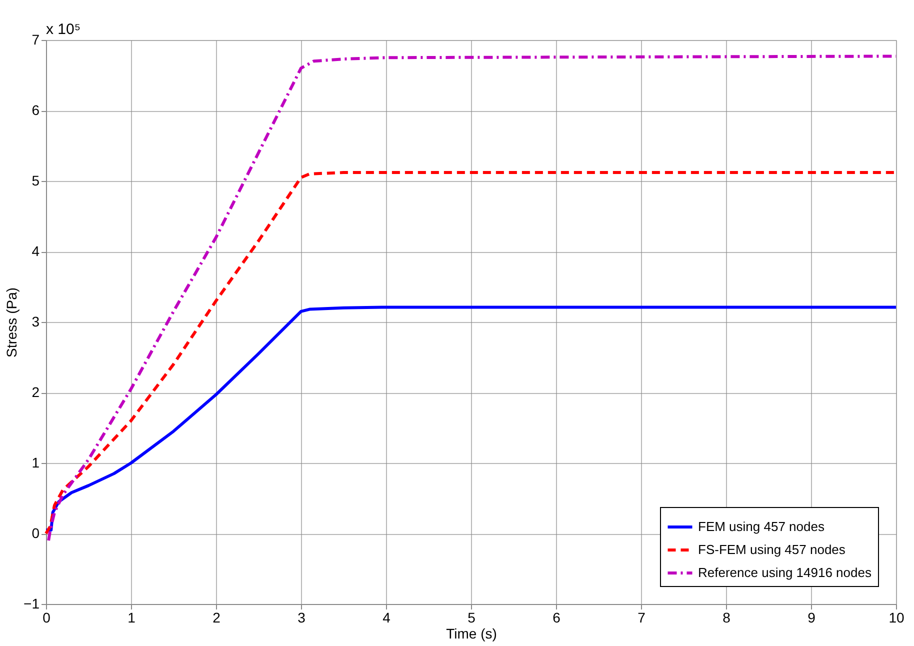 This screenshot has height=646, width=914. I want to click on legend-label: Reference using 14916 nodes, so click(785, 572).